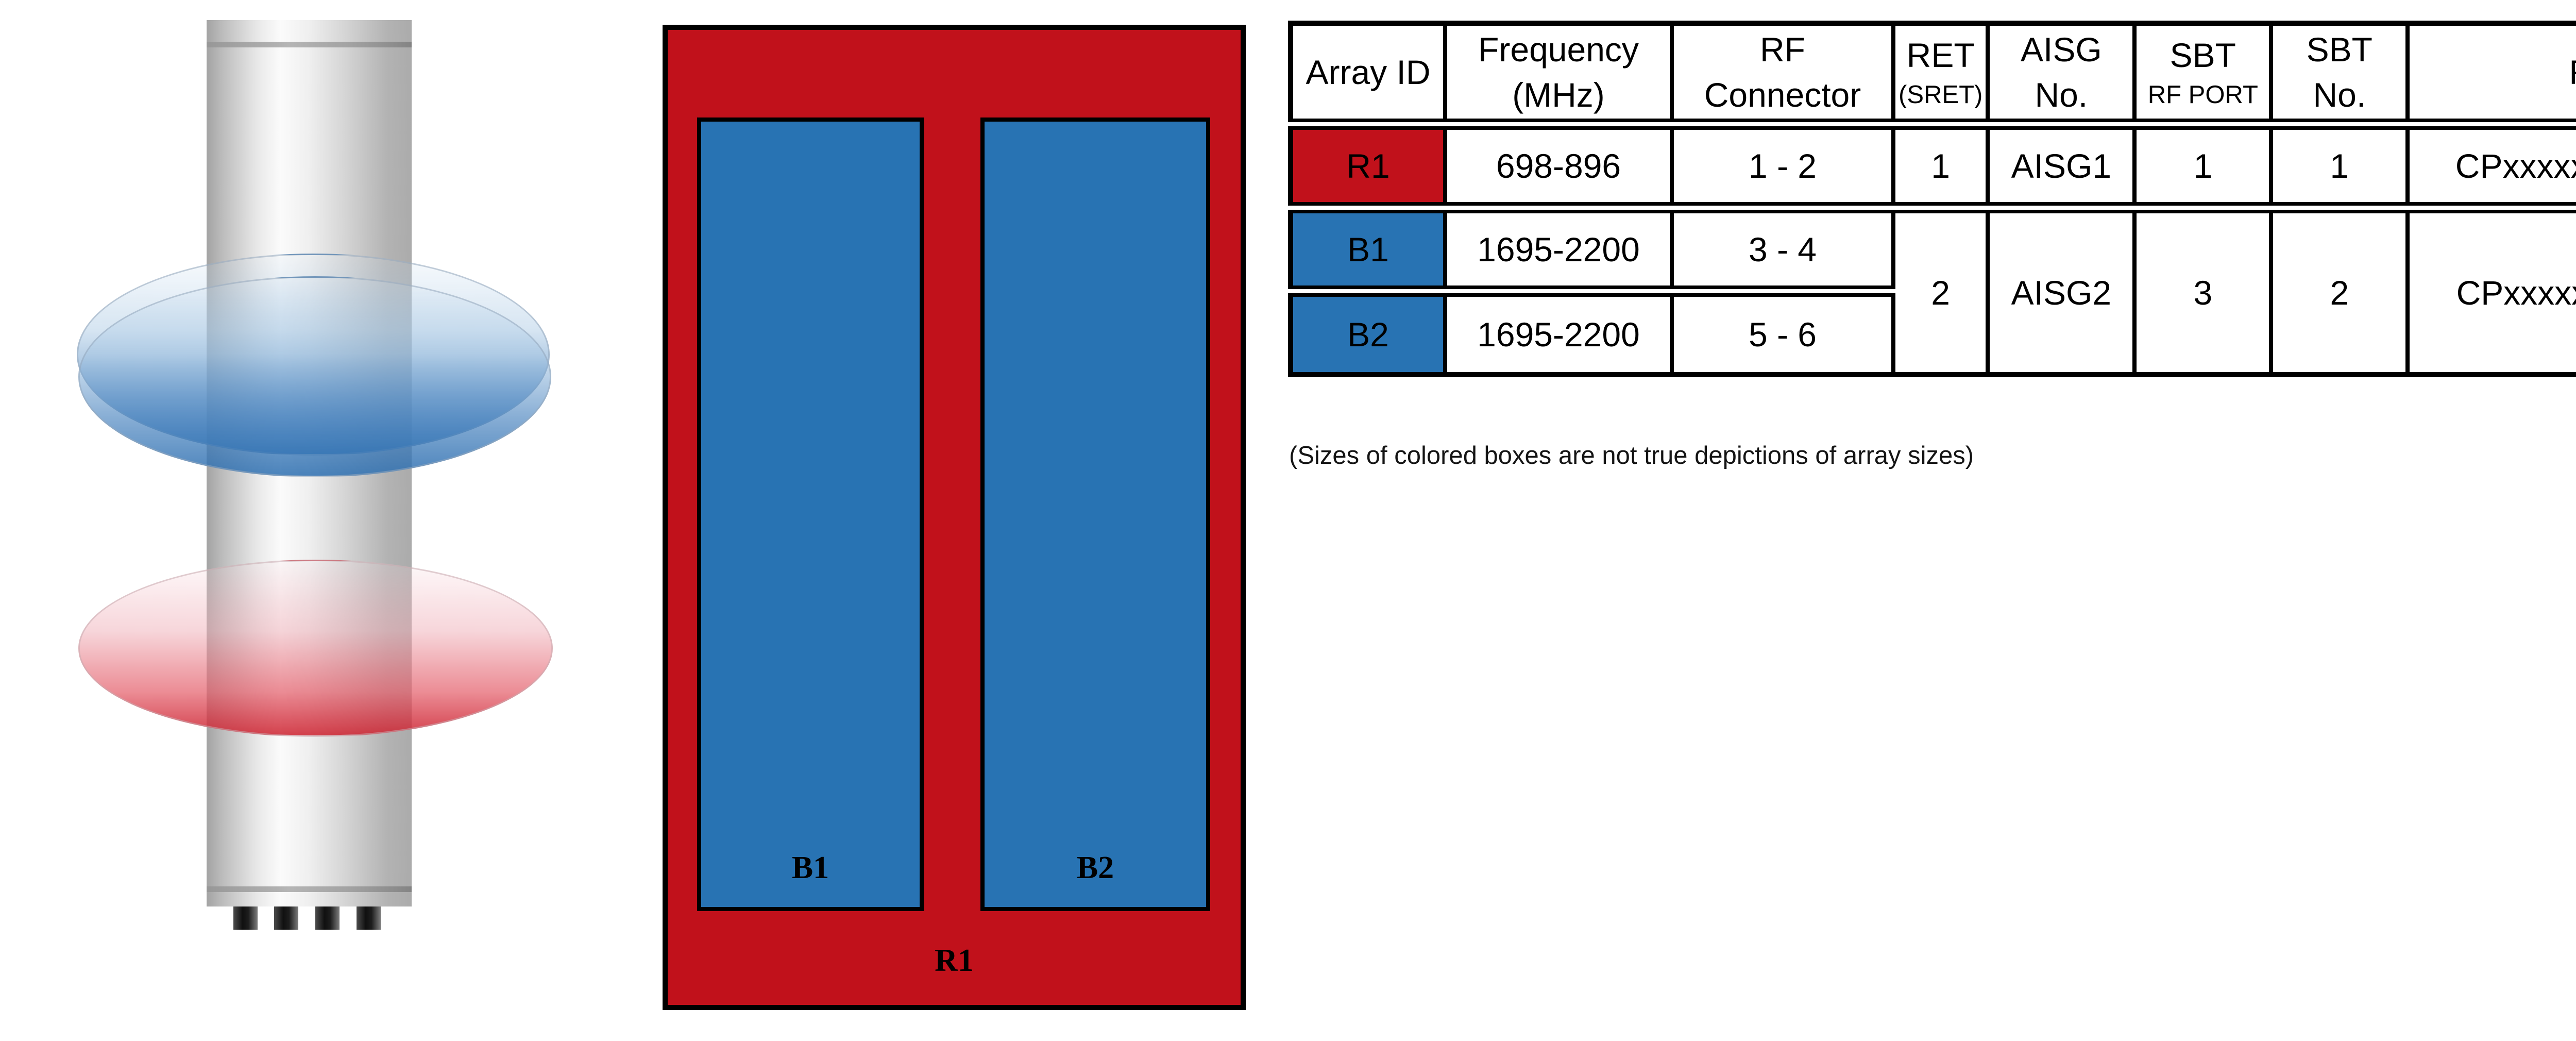 This screenshot has width=2576, height=1041. I want to click on red-beam-ellipse, so click(315, 648).